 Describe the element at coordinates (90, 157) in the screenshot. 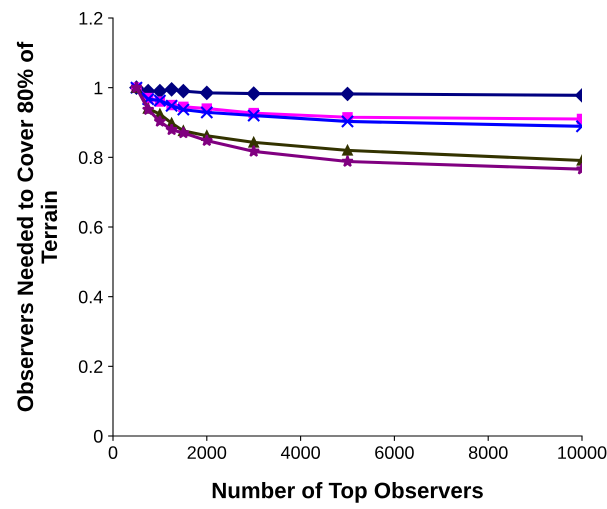

I see `y-tick-label: 0.8` at that location.